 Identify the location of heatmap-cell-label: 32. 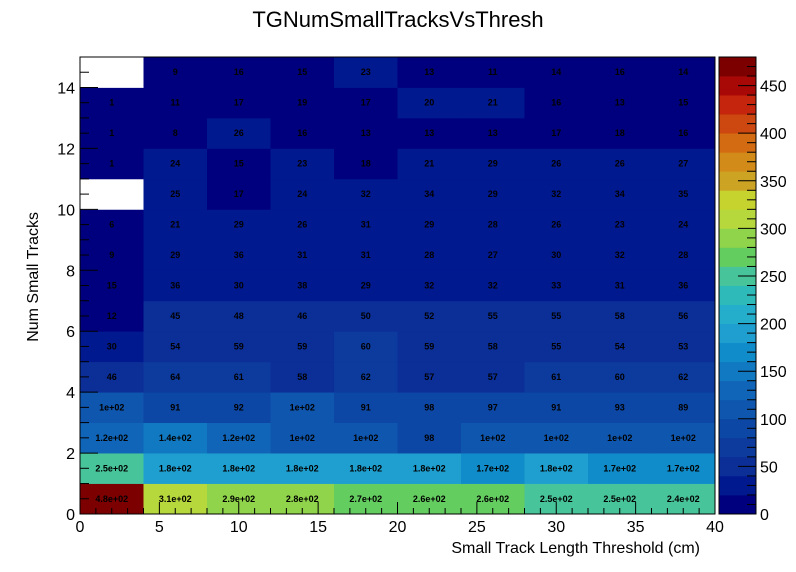
(620, 255).